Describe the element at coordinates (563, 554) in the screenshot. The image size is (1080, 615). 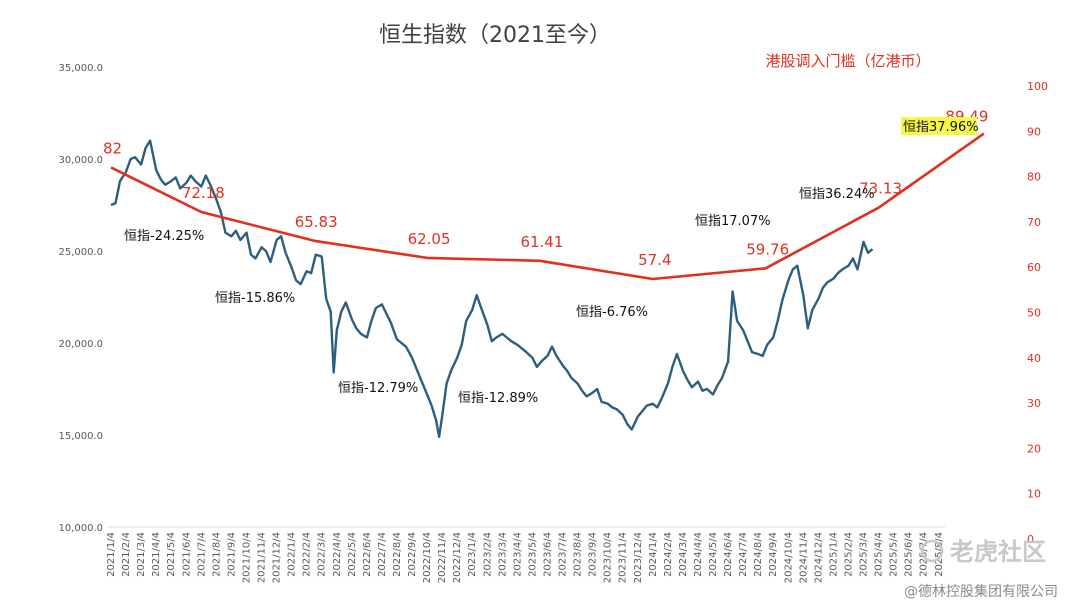
I see `x-tick-label: 2023/7/4` at that location.